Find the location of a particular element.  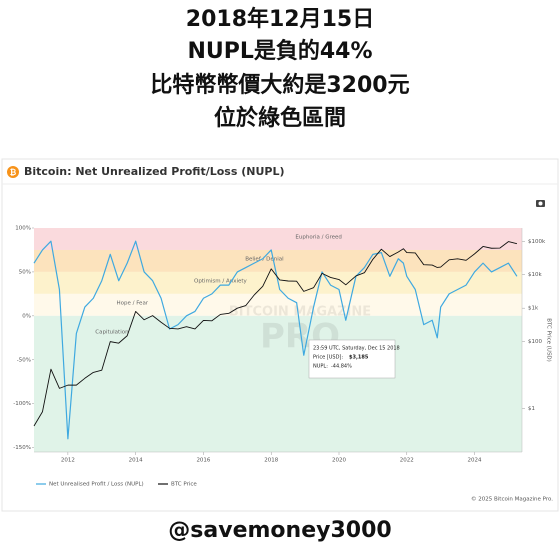

x-tick-label: 2012 is located at coordinates (68, 461).